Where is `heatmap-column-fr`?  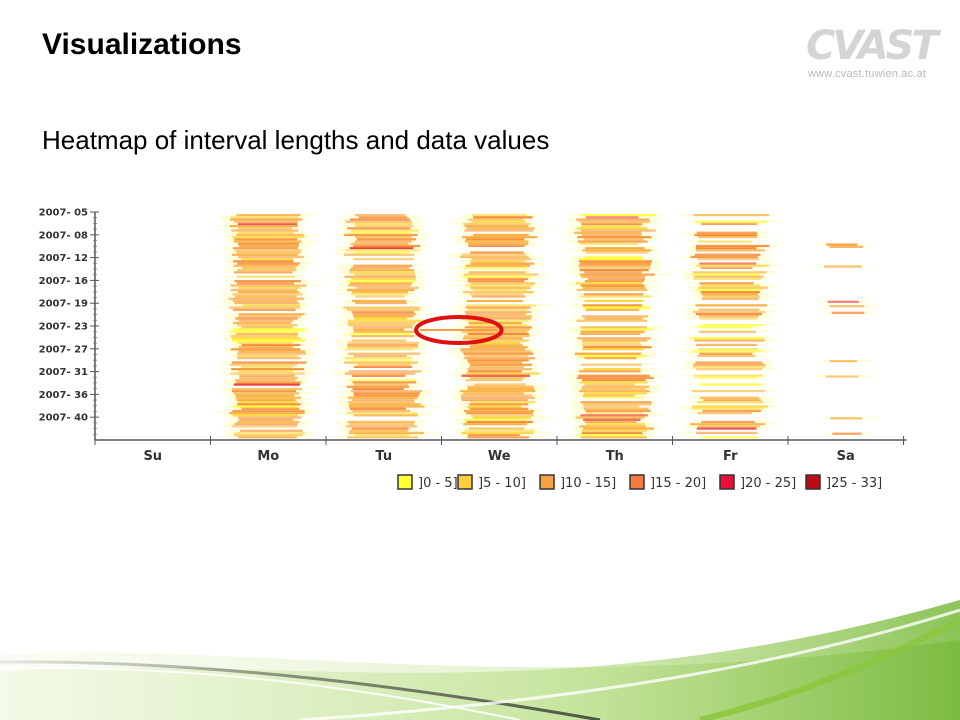
heatmap-column-fr is located at coordinates (729, 326).